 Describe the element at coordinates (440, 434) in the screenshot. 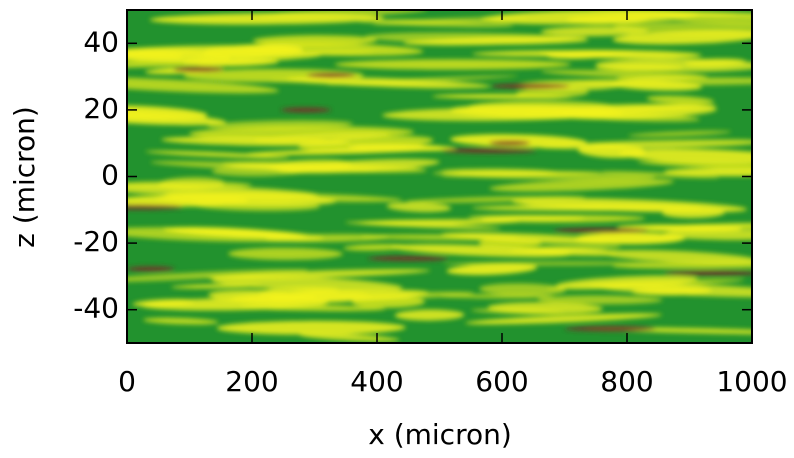

I see `x-axis-label: x (micron)` at that location.